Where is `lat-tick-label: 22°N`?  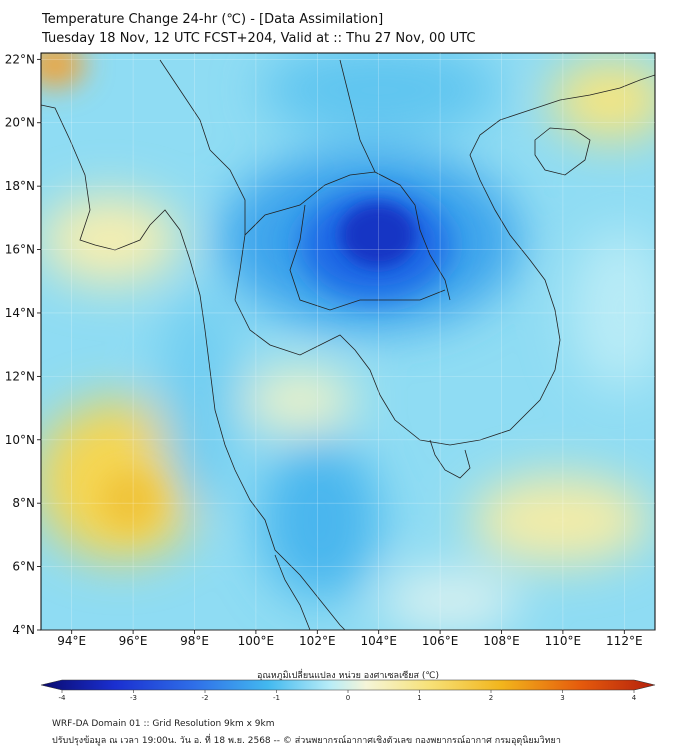 lat-tick-label: 22°N is located at coordinates (20, 59).